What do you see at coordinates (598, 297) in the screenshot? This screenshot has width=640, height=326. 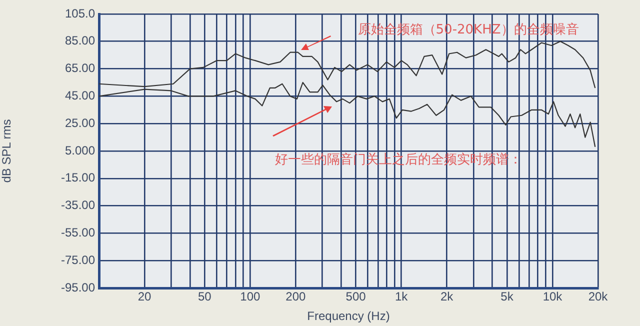 I see `x-tick-label: 20k` at bounding box center [598, 297].